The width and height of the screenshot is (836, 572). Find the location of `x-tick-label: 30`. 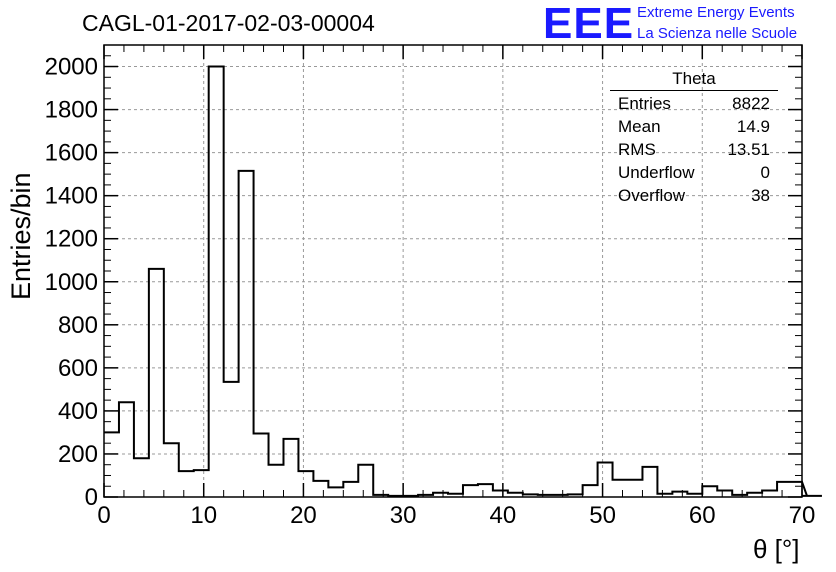

x-tick-label: 30 is located at coordinates (403, 515).